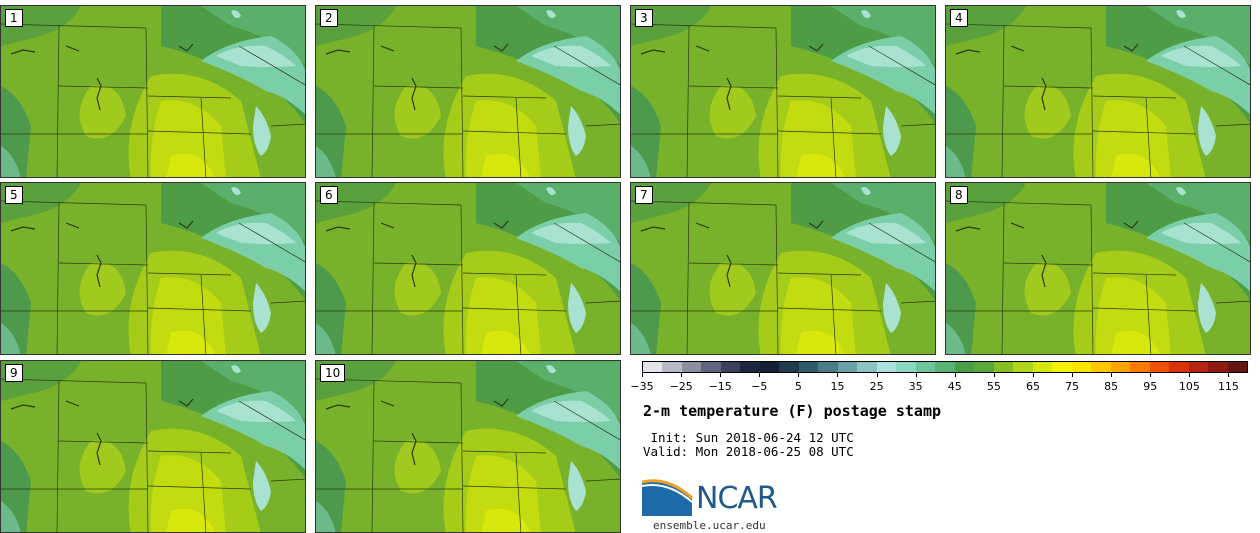 The height and width of the screenshot is (533, 1260). I want to click on panel-number: 1, so click(14, 18).